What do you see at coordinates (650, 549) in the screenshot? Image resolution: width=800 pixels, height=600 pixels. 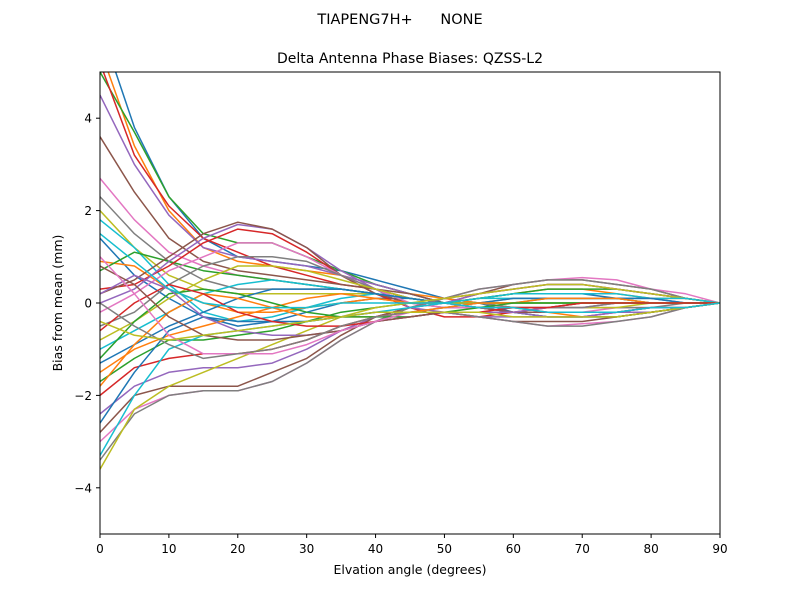 I see `x-tick-label: 80` at bounding box center [650, 549].